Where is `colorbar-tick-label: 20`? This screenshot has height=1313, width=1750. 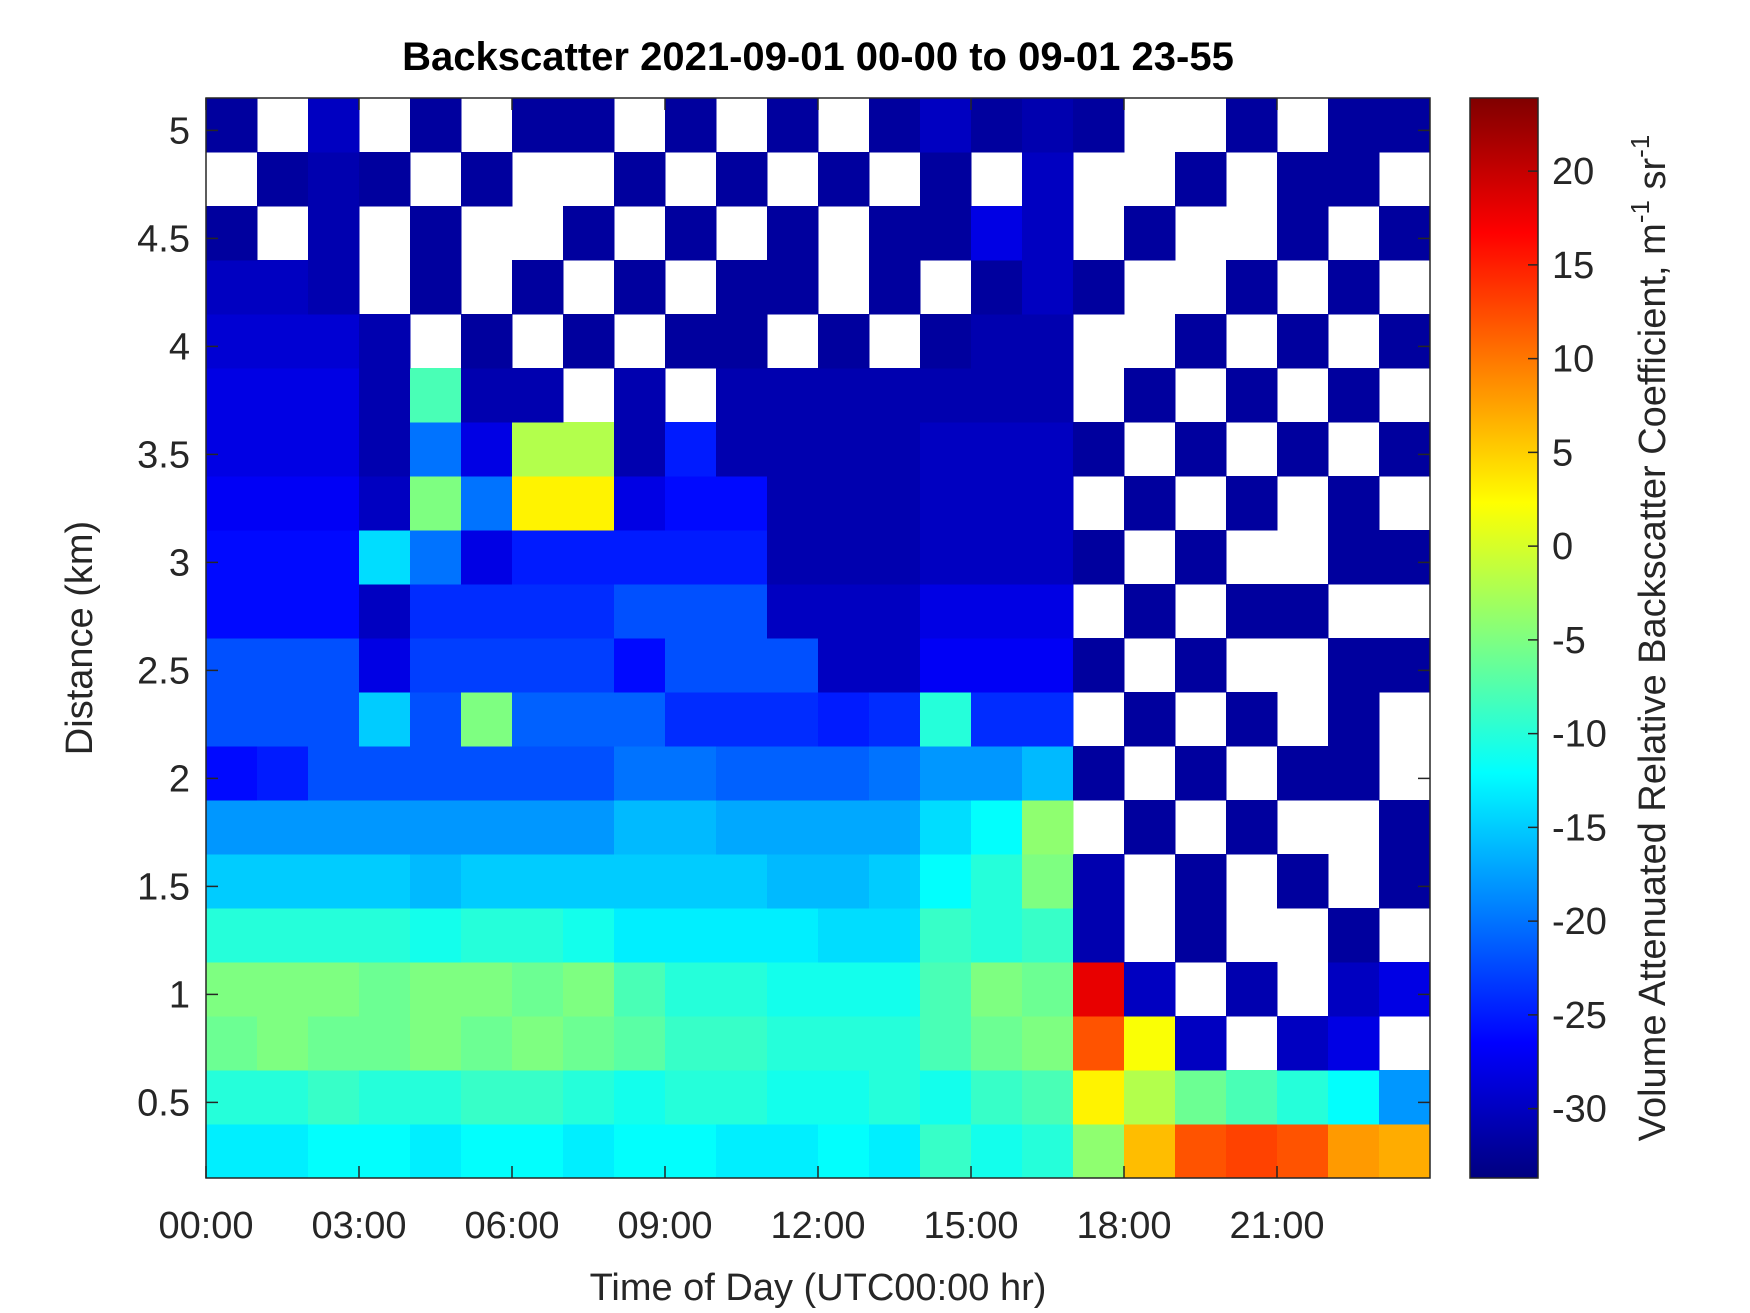 colorbar-tick-label: 20 is located at coordinates (1573, 172).